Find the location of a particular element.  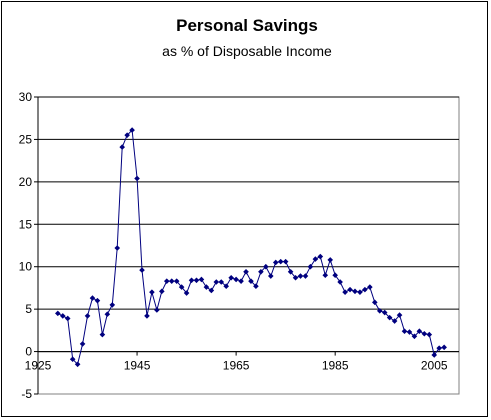

chart-subtitle: as % of Disposable Income is located at coordinates (247, 51).